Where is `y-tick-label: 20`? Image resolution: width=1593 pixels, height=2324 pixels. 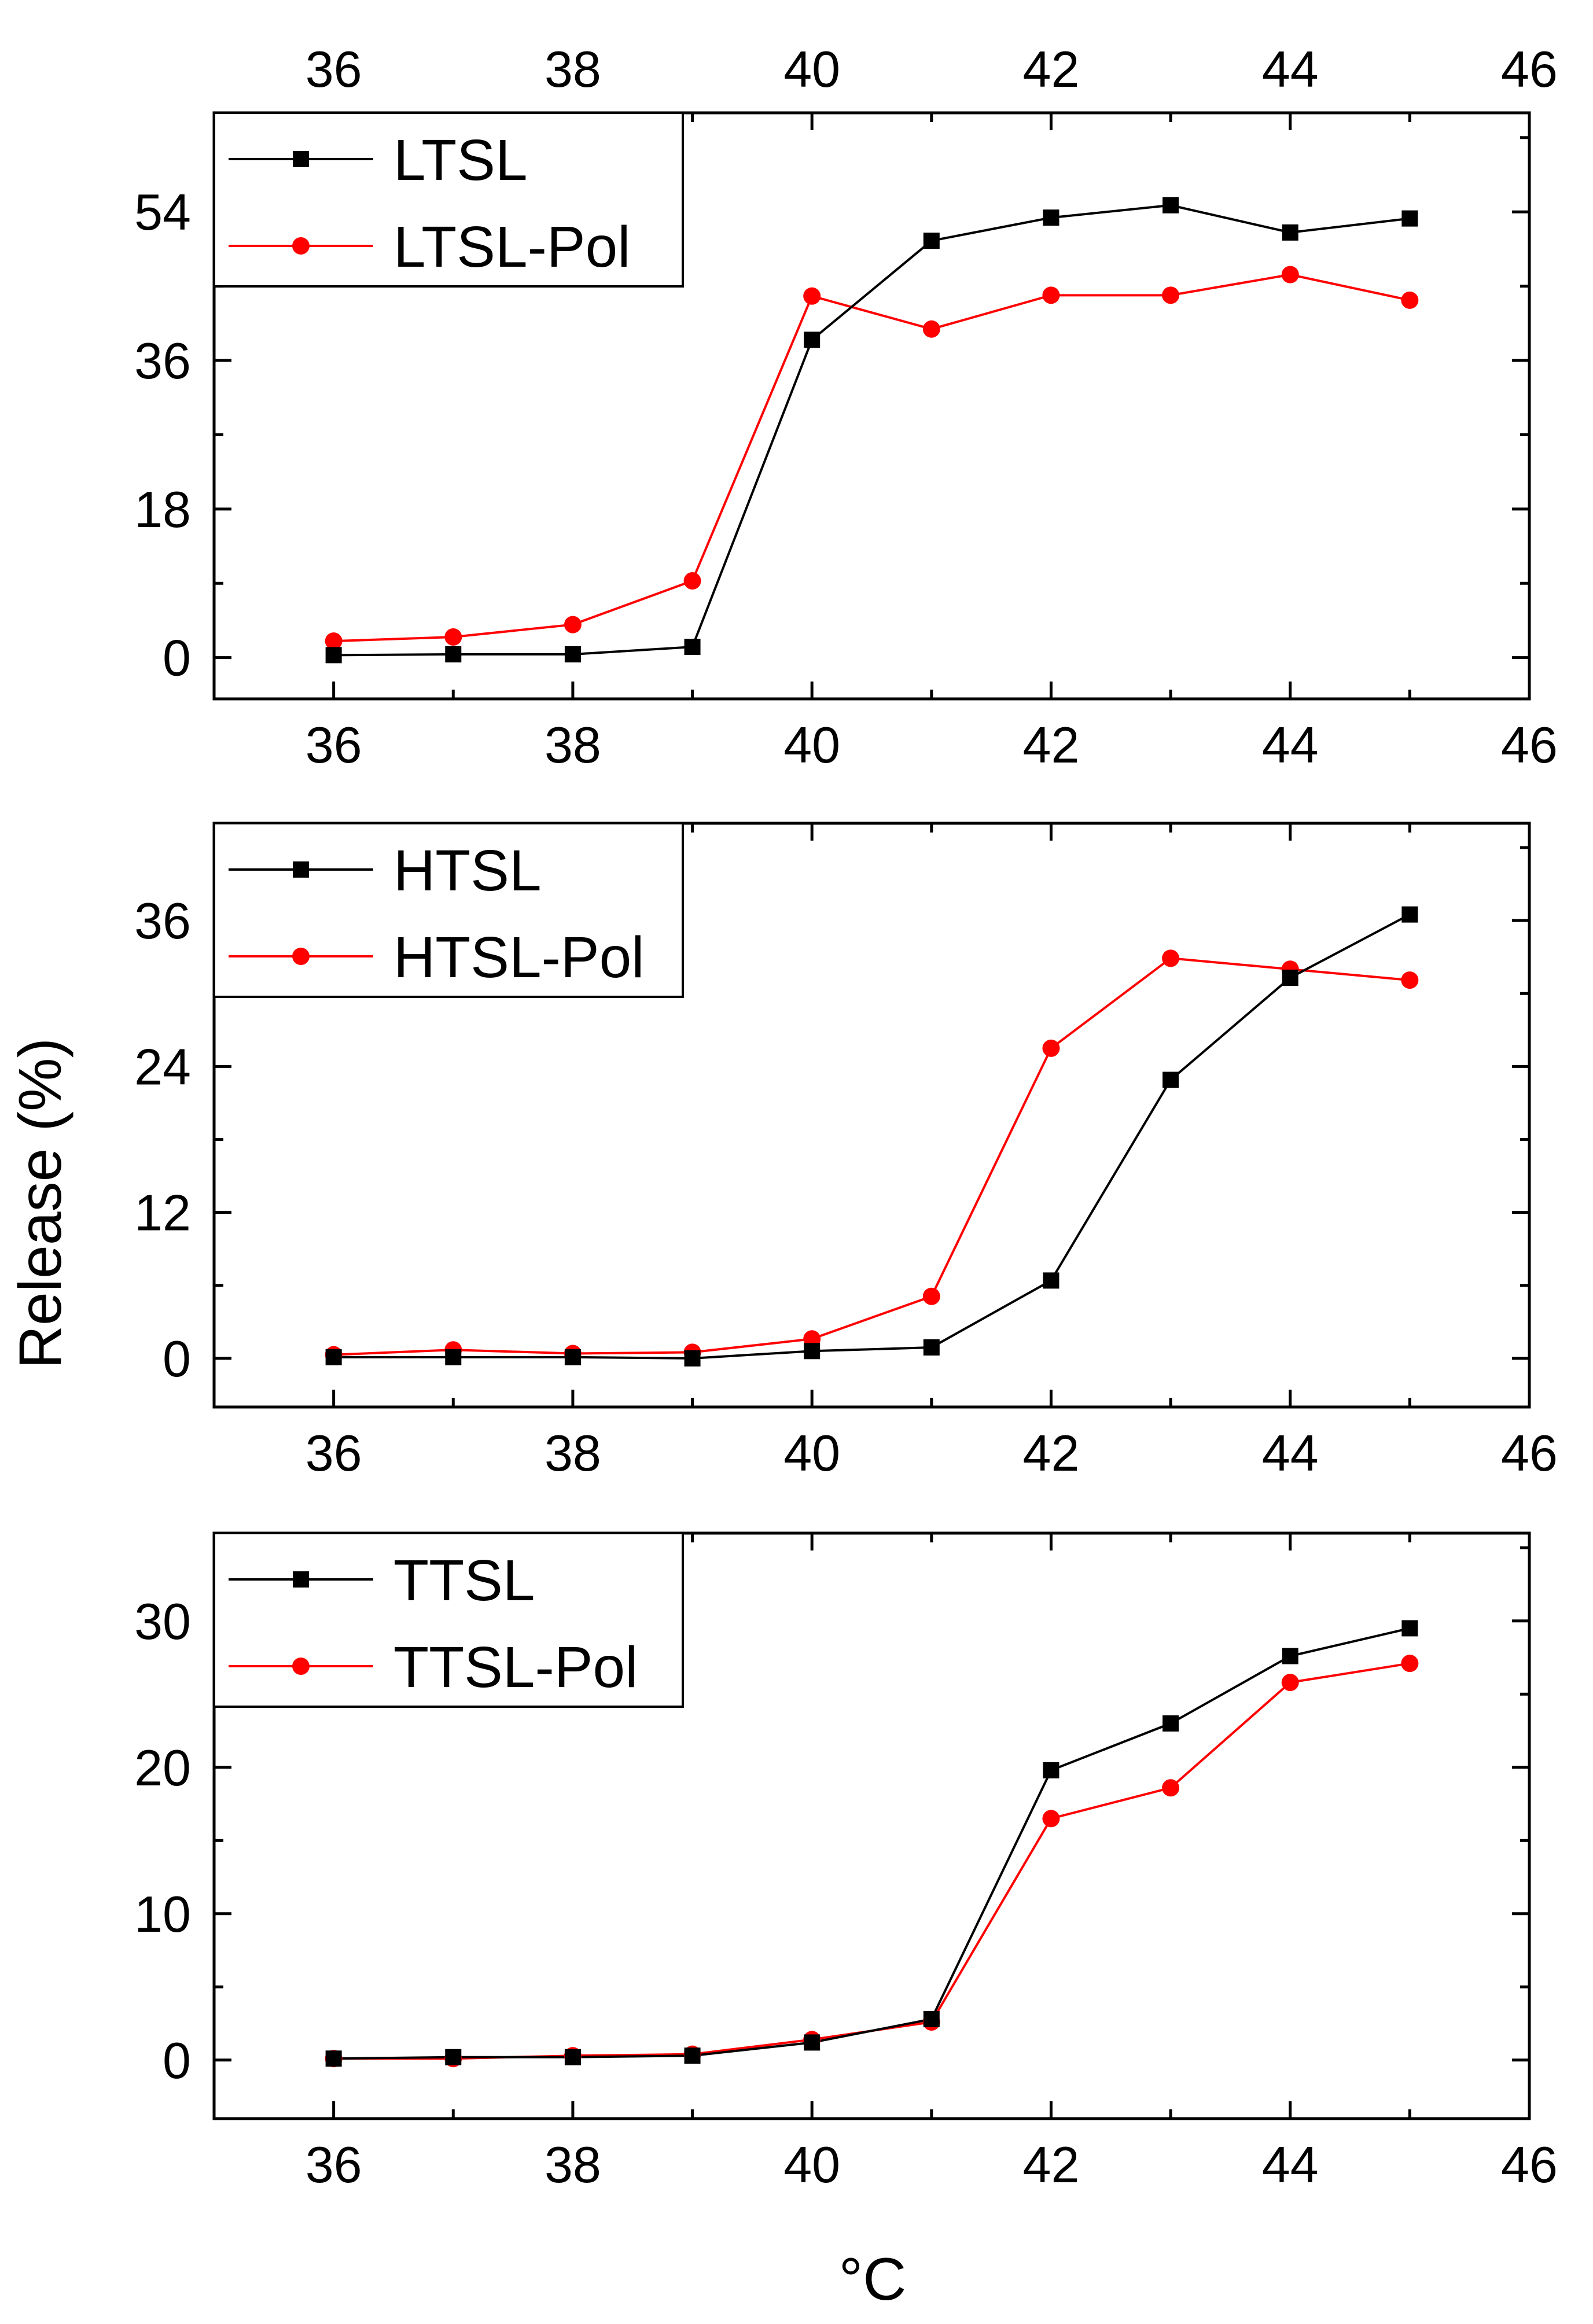
y-tick-label: 20 is located at coordinates (162, 1767).